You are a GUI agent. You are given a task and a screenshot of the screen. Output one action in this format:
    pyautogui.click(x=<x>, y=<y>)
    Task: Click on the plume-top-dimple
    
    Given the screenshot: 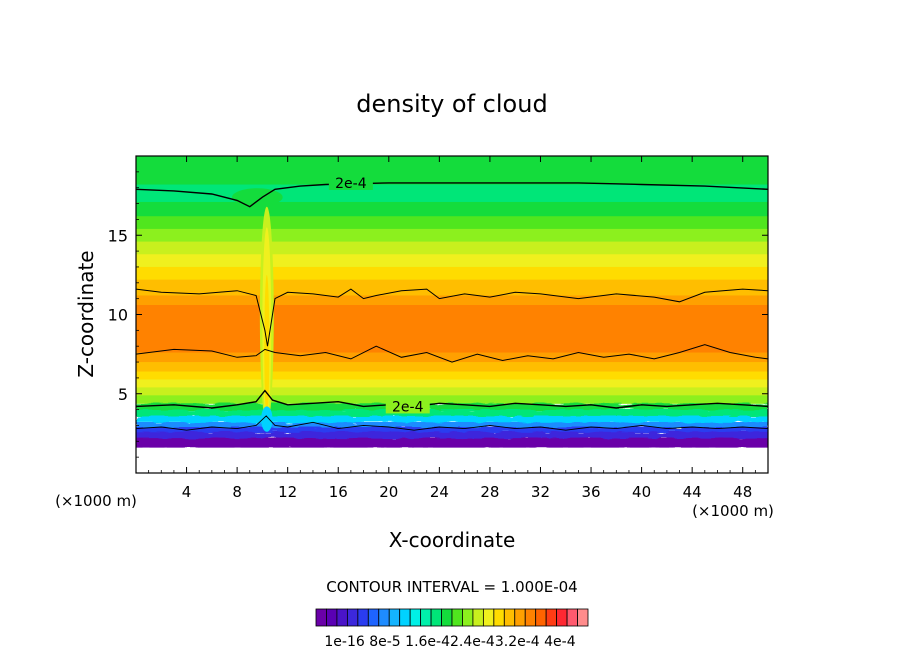 What is the action you would take?
    pyautogui.click(x=257, y=197)
    